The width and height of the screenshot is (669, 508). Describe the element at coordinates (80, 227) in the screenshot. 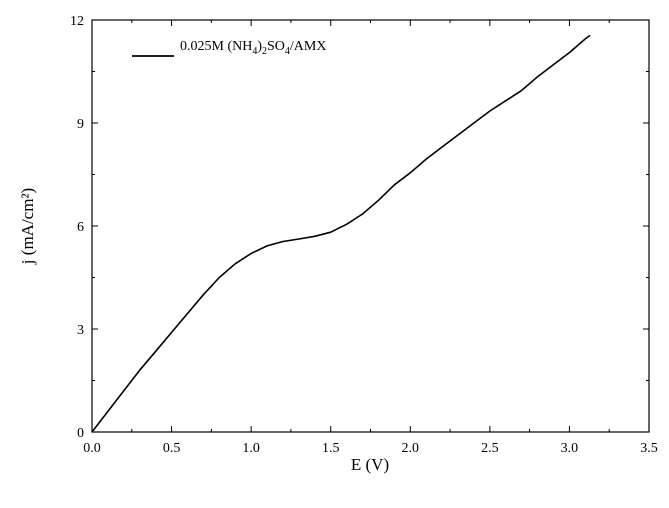

I see `y-tick-label: 6` at that location.